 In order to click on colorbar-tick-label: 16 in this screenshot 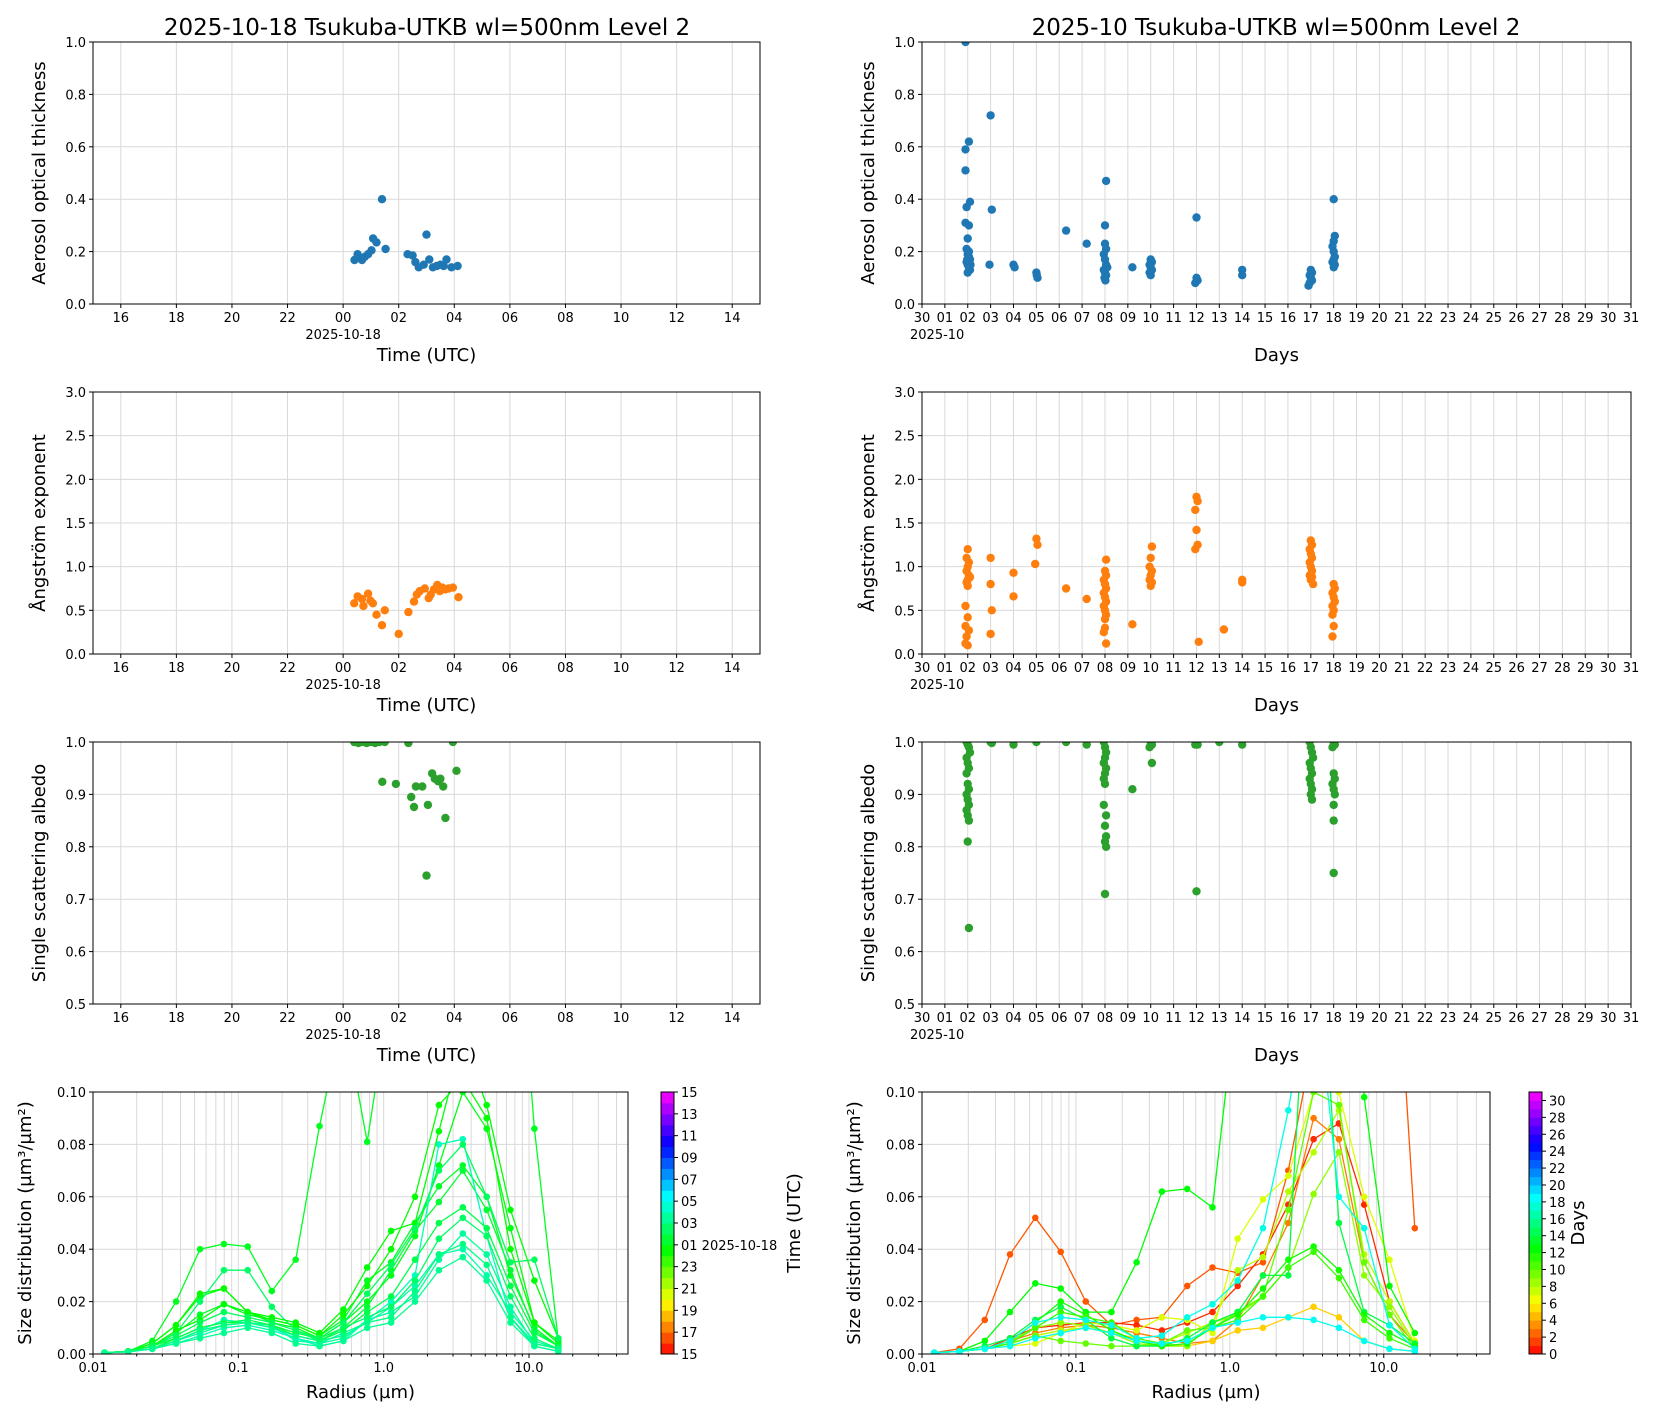, I will do `click(1557, 1220)`.